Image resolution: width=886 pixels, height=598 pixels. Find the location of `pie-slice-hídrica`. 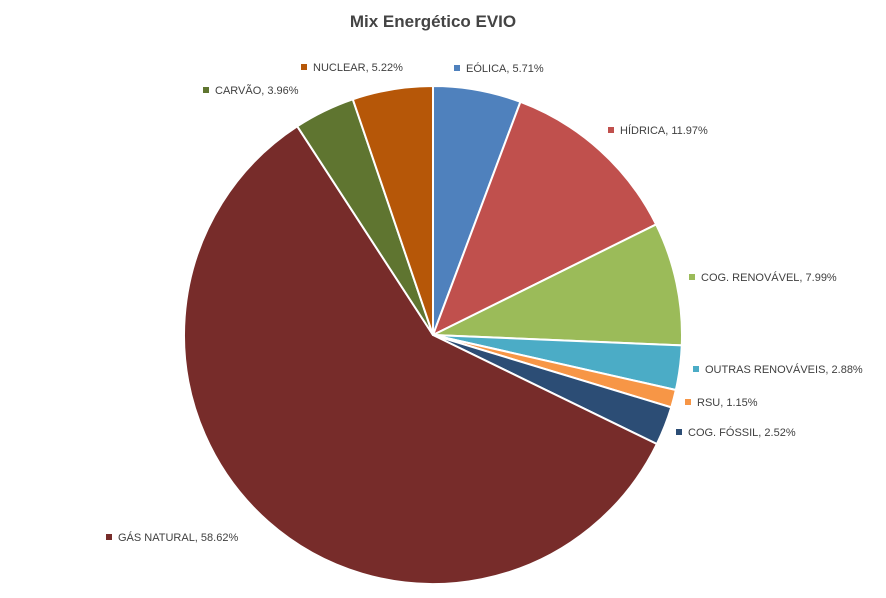

pie-slice-hídrica is located at coordinates (545, 218).